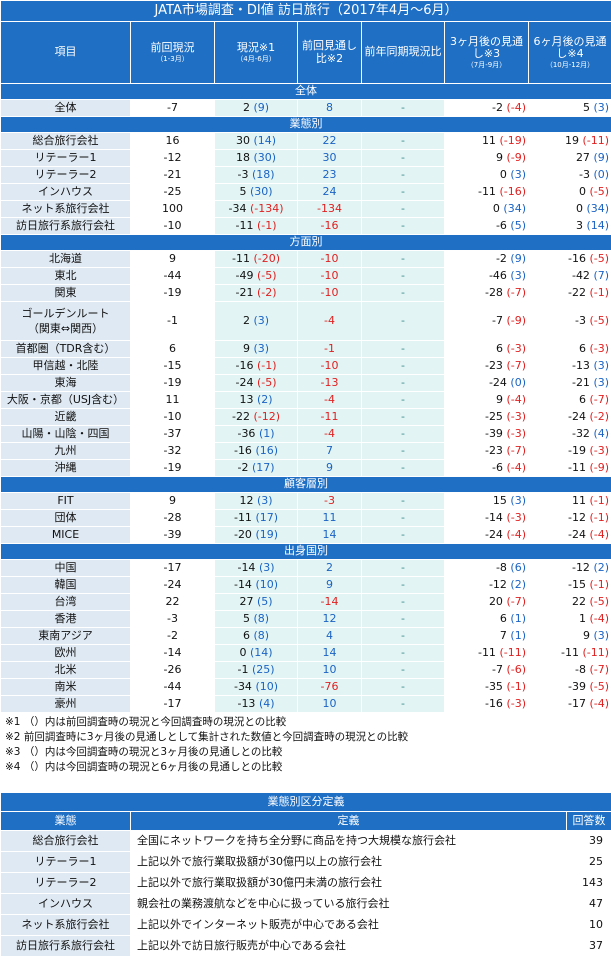  What do you see at coordinates (65, 328) in the screenshot?
I see `row-label-text: （関東⇔関西）` at bounding box center [65, 328].